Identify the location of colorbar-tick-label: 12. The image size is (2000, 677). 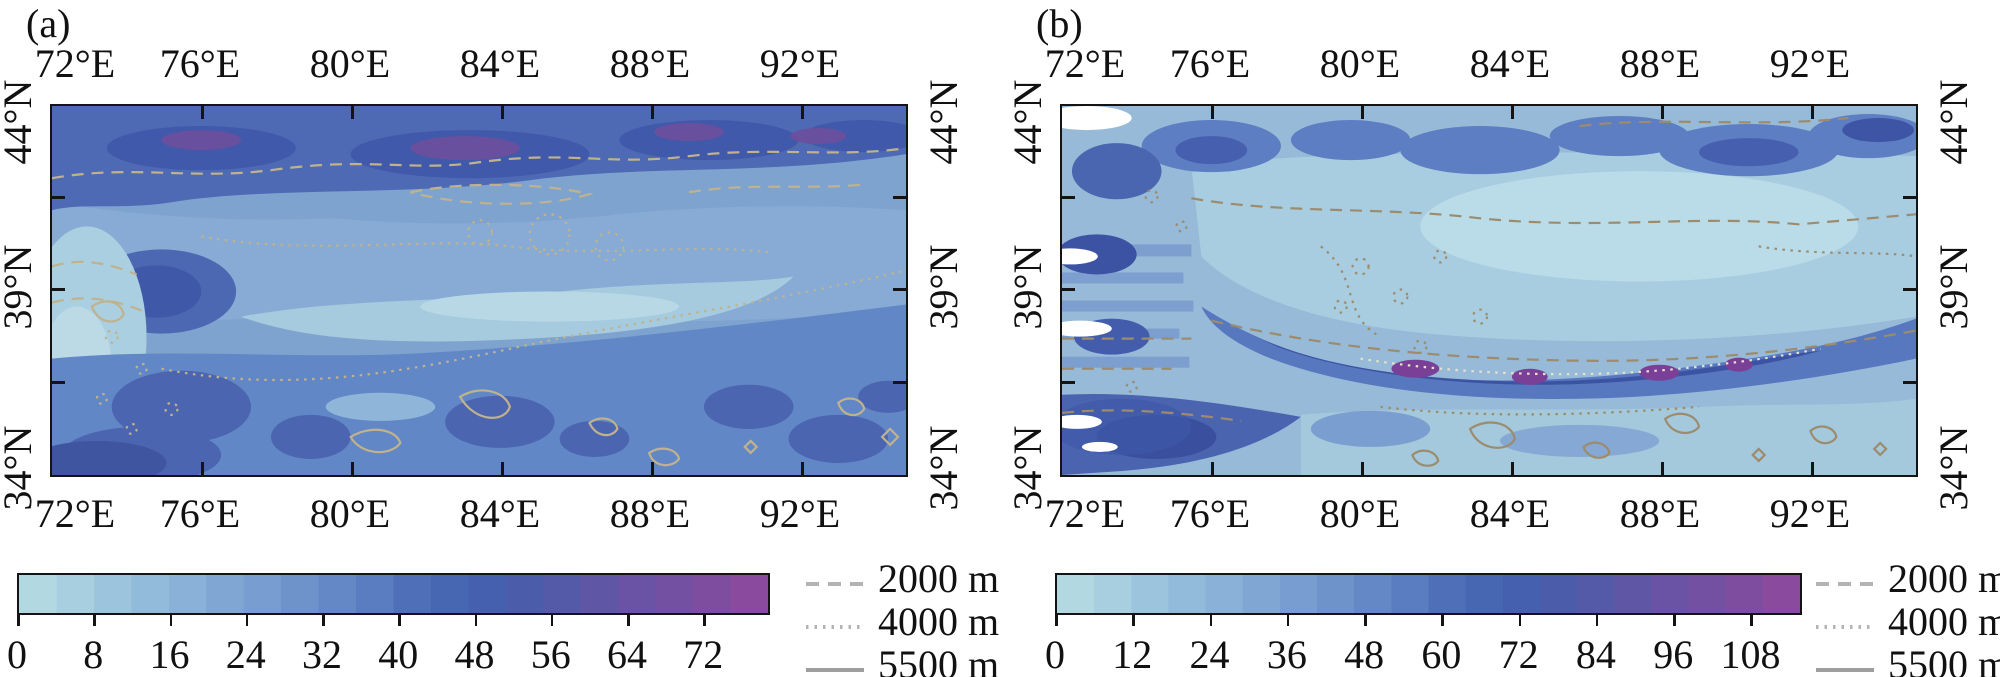
(1132, 654).